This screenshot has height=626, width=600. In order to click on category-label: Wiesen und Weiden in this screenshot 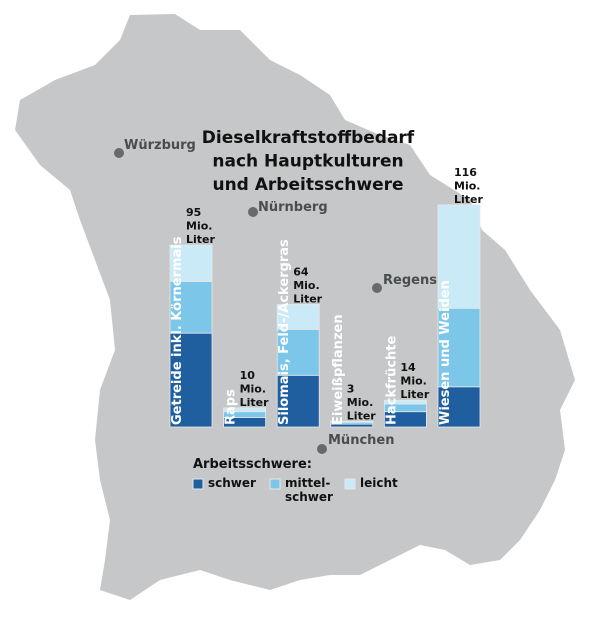, I will do `click(445, 352)`.